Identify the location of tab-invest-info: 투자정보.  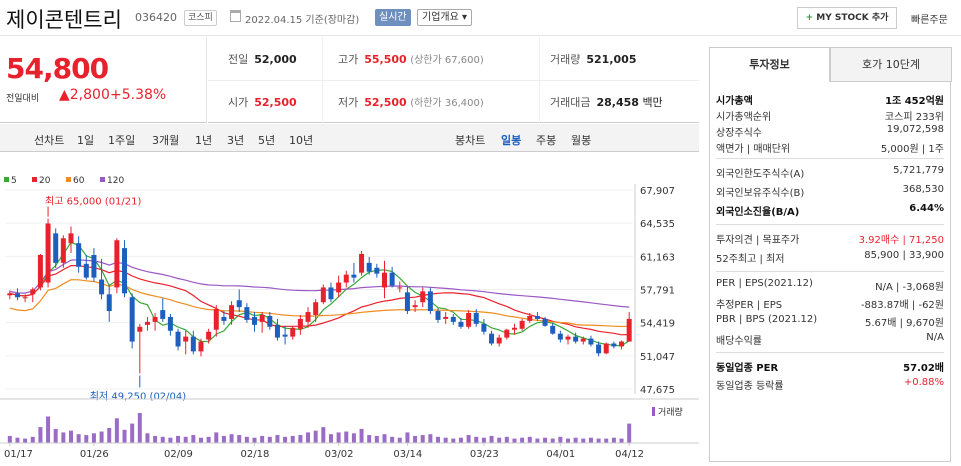
(769, 64).